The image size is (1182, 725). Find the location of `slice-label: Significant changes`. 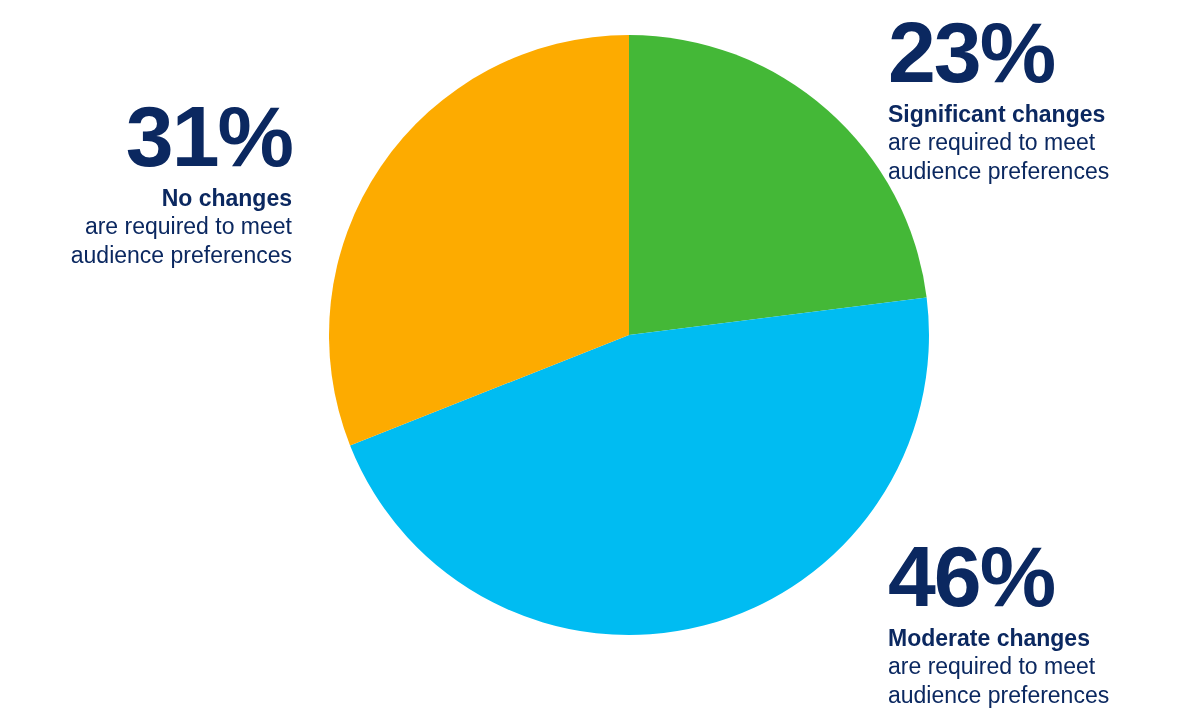

slice-label: Significant changes is located at coordinates (997, 114).